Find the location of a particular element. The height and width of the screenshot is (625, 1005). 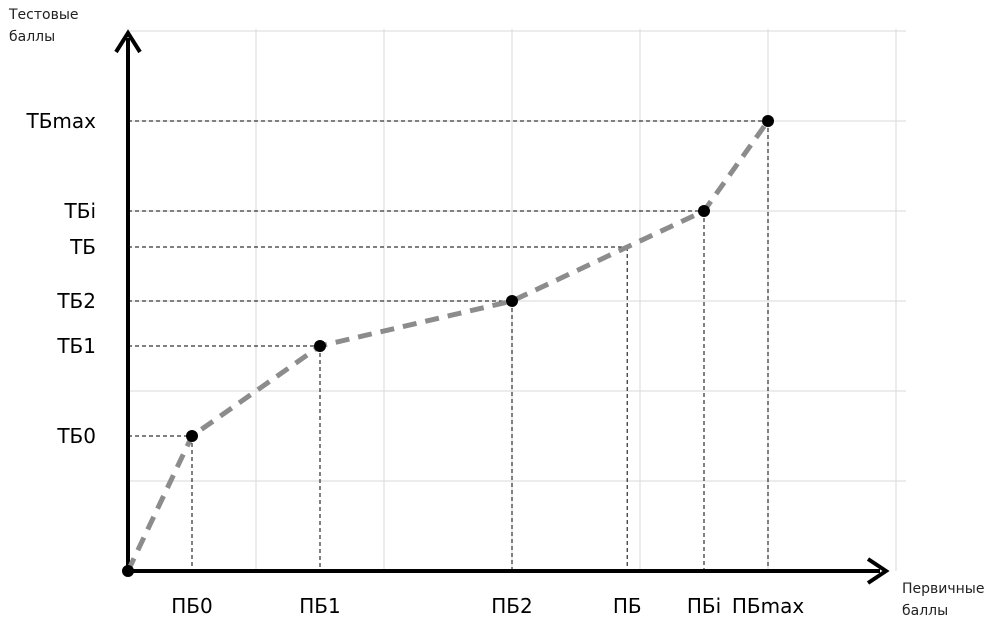

y-tick-label: ТБi is located at coordinates (80, 211).